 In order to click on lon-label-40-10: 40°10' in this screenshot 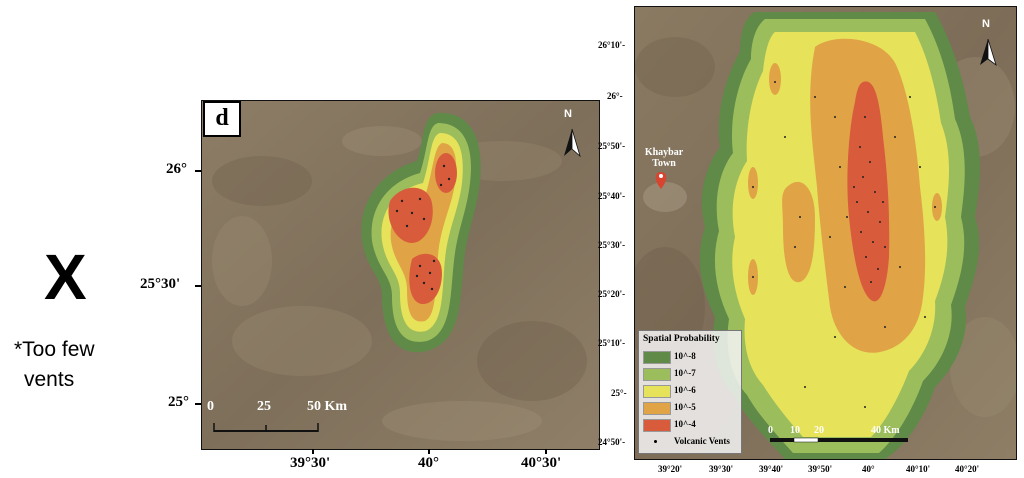, I will do `click(918, 469)`.